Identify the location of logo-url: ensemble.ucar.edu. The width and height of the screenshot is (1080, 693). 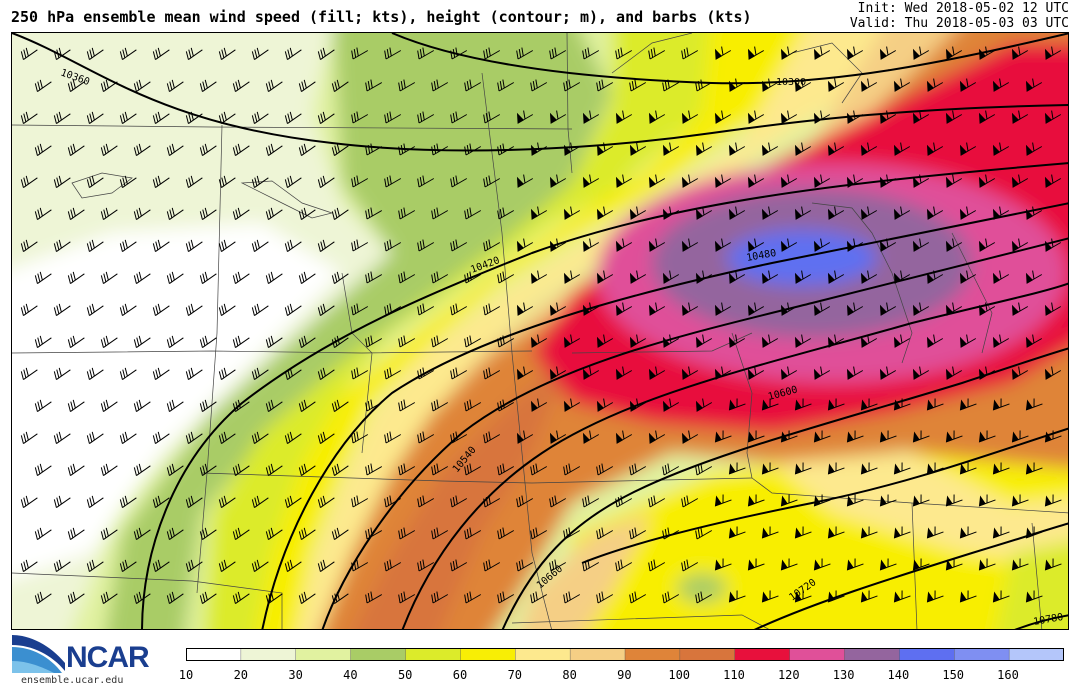
(72, 680).